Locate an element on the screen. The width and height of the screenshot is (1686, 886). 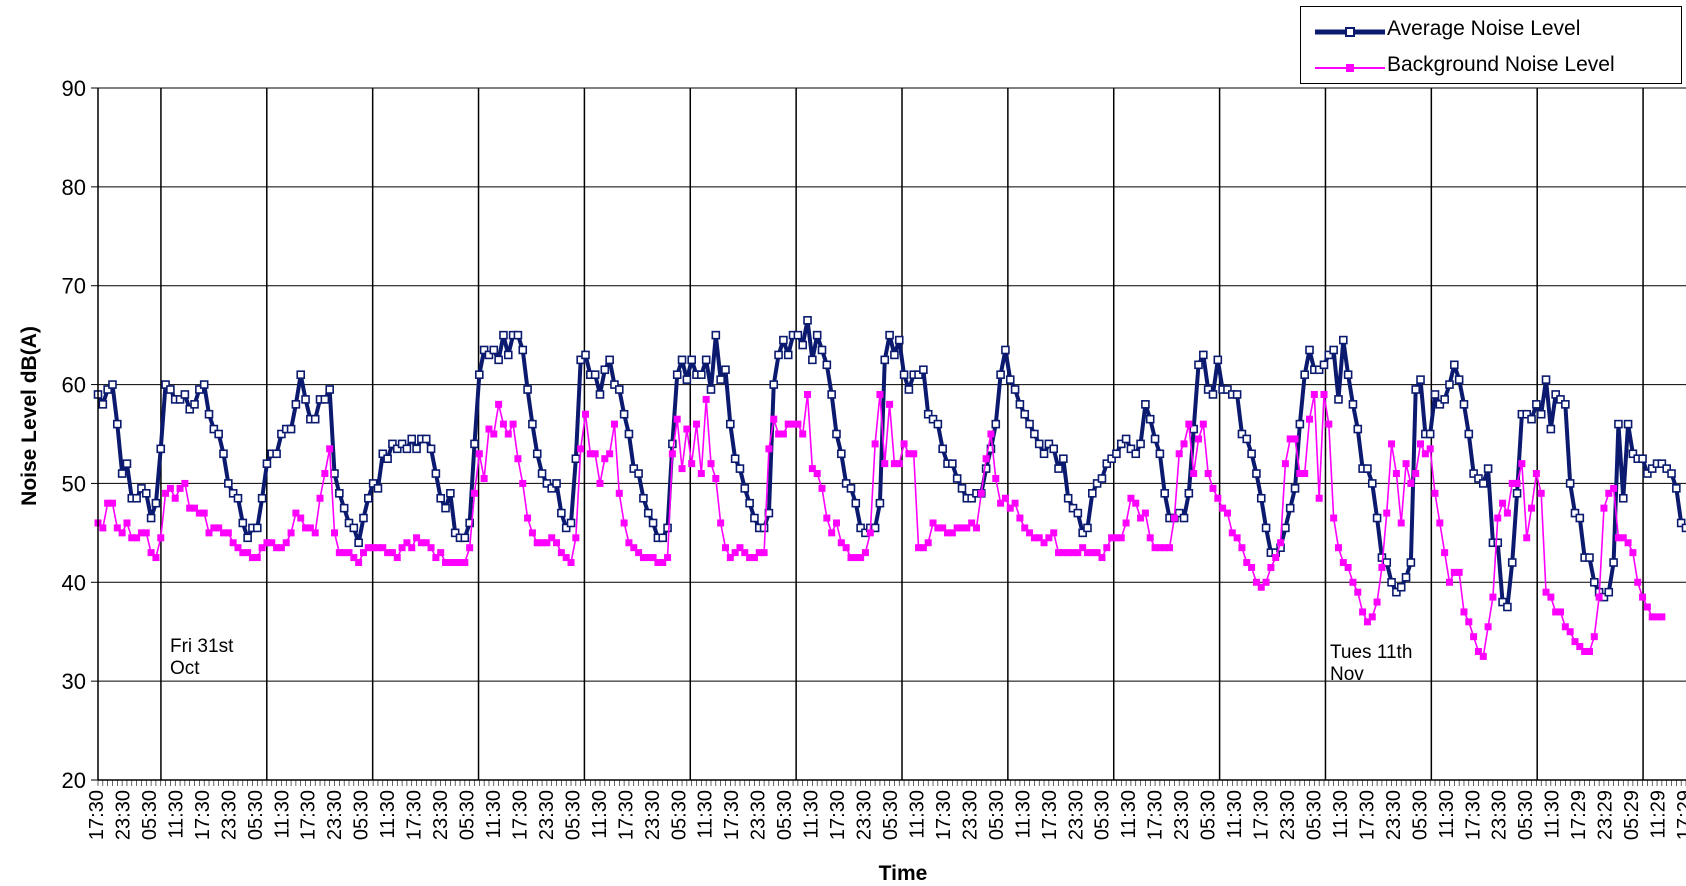
y-tick-label: 30 is located at coordinates (74, 681).